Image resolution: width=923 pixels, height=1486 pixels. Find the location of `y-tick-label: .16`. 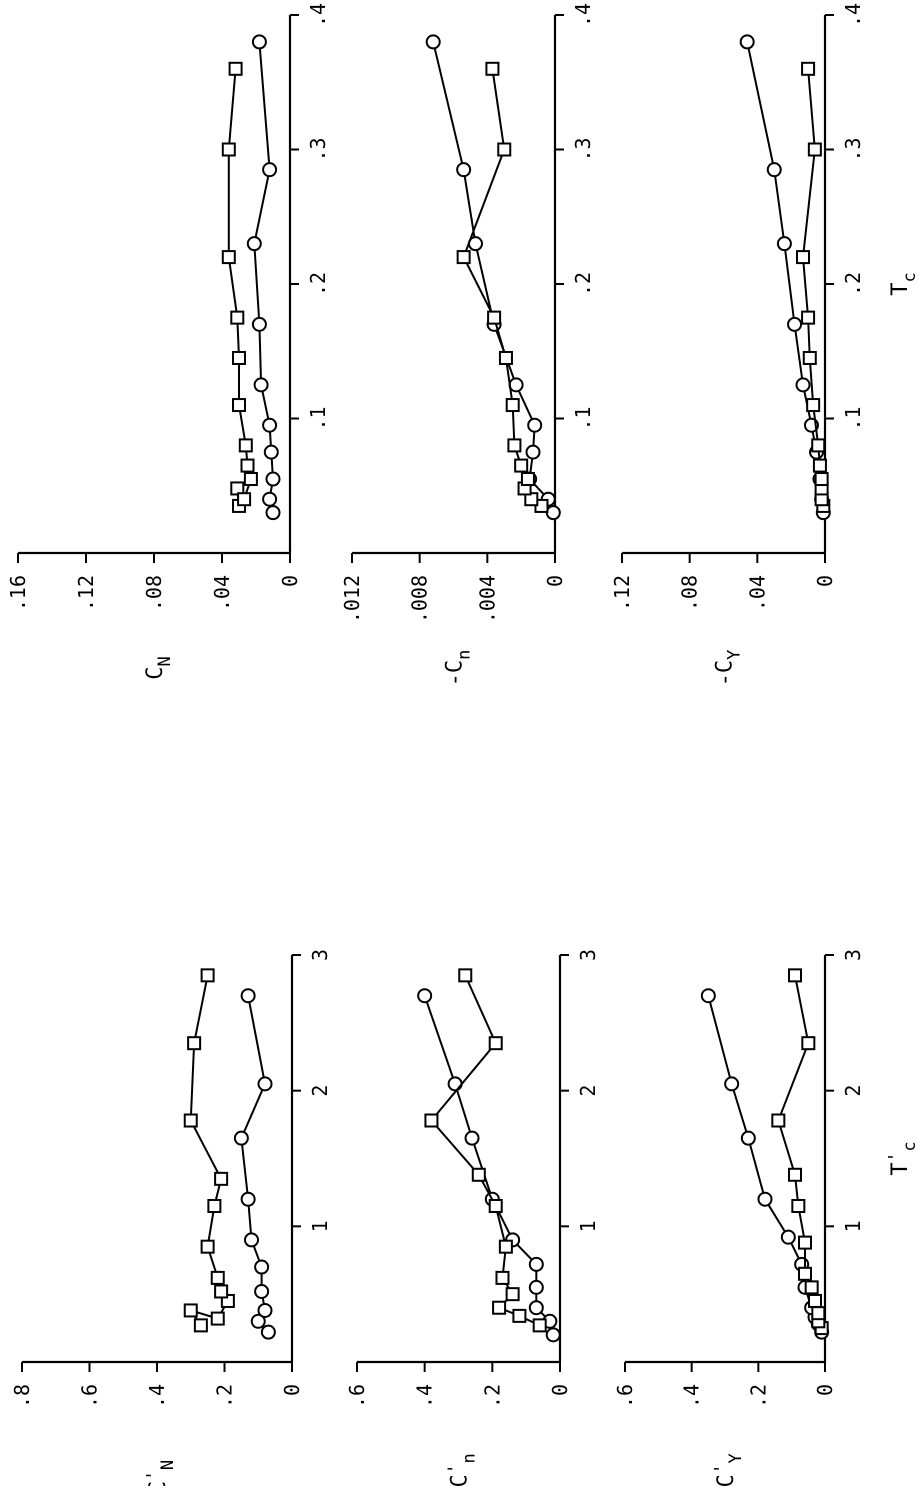

y-tick-label: .16 is located at coordinates (18, 593).